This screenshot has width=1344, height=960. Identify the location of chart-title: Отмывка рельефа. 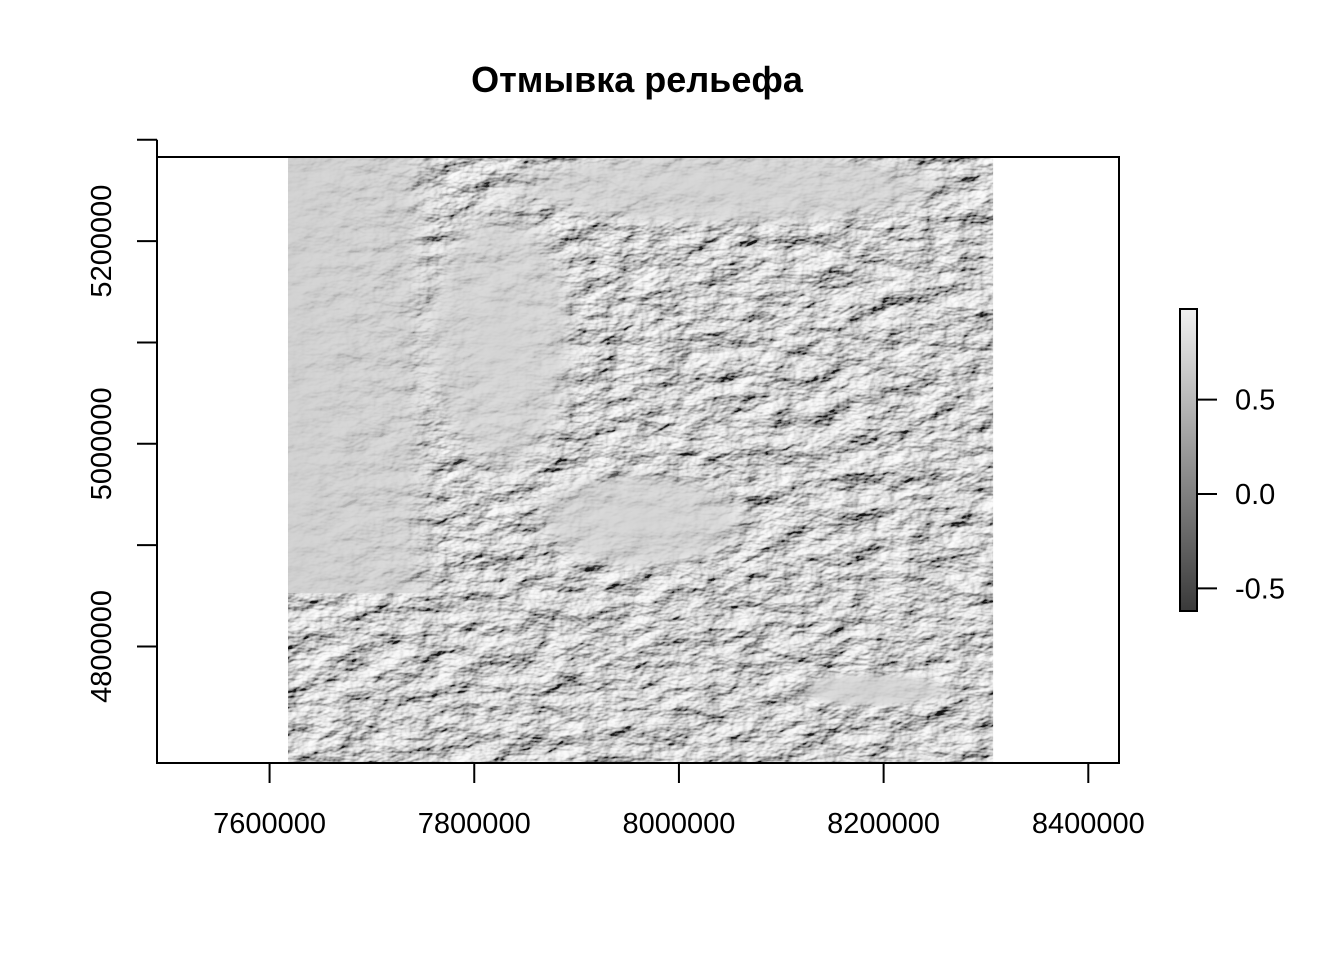
(637, 79).